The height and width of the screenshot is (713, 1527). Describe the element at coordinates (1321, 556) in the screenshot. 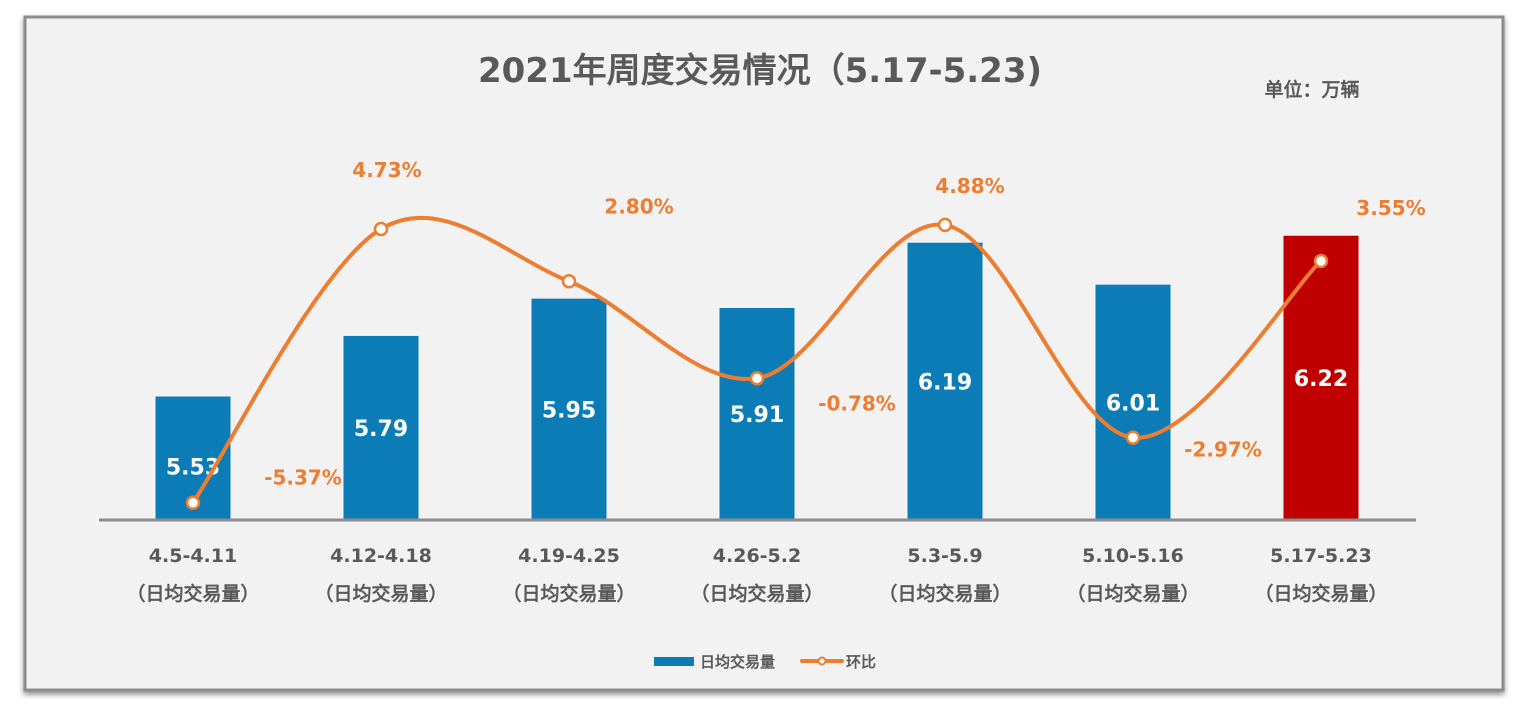

I see `x-tick-label: 5.17-5.23` at that location.